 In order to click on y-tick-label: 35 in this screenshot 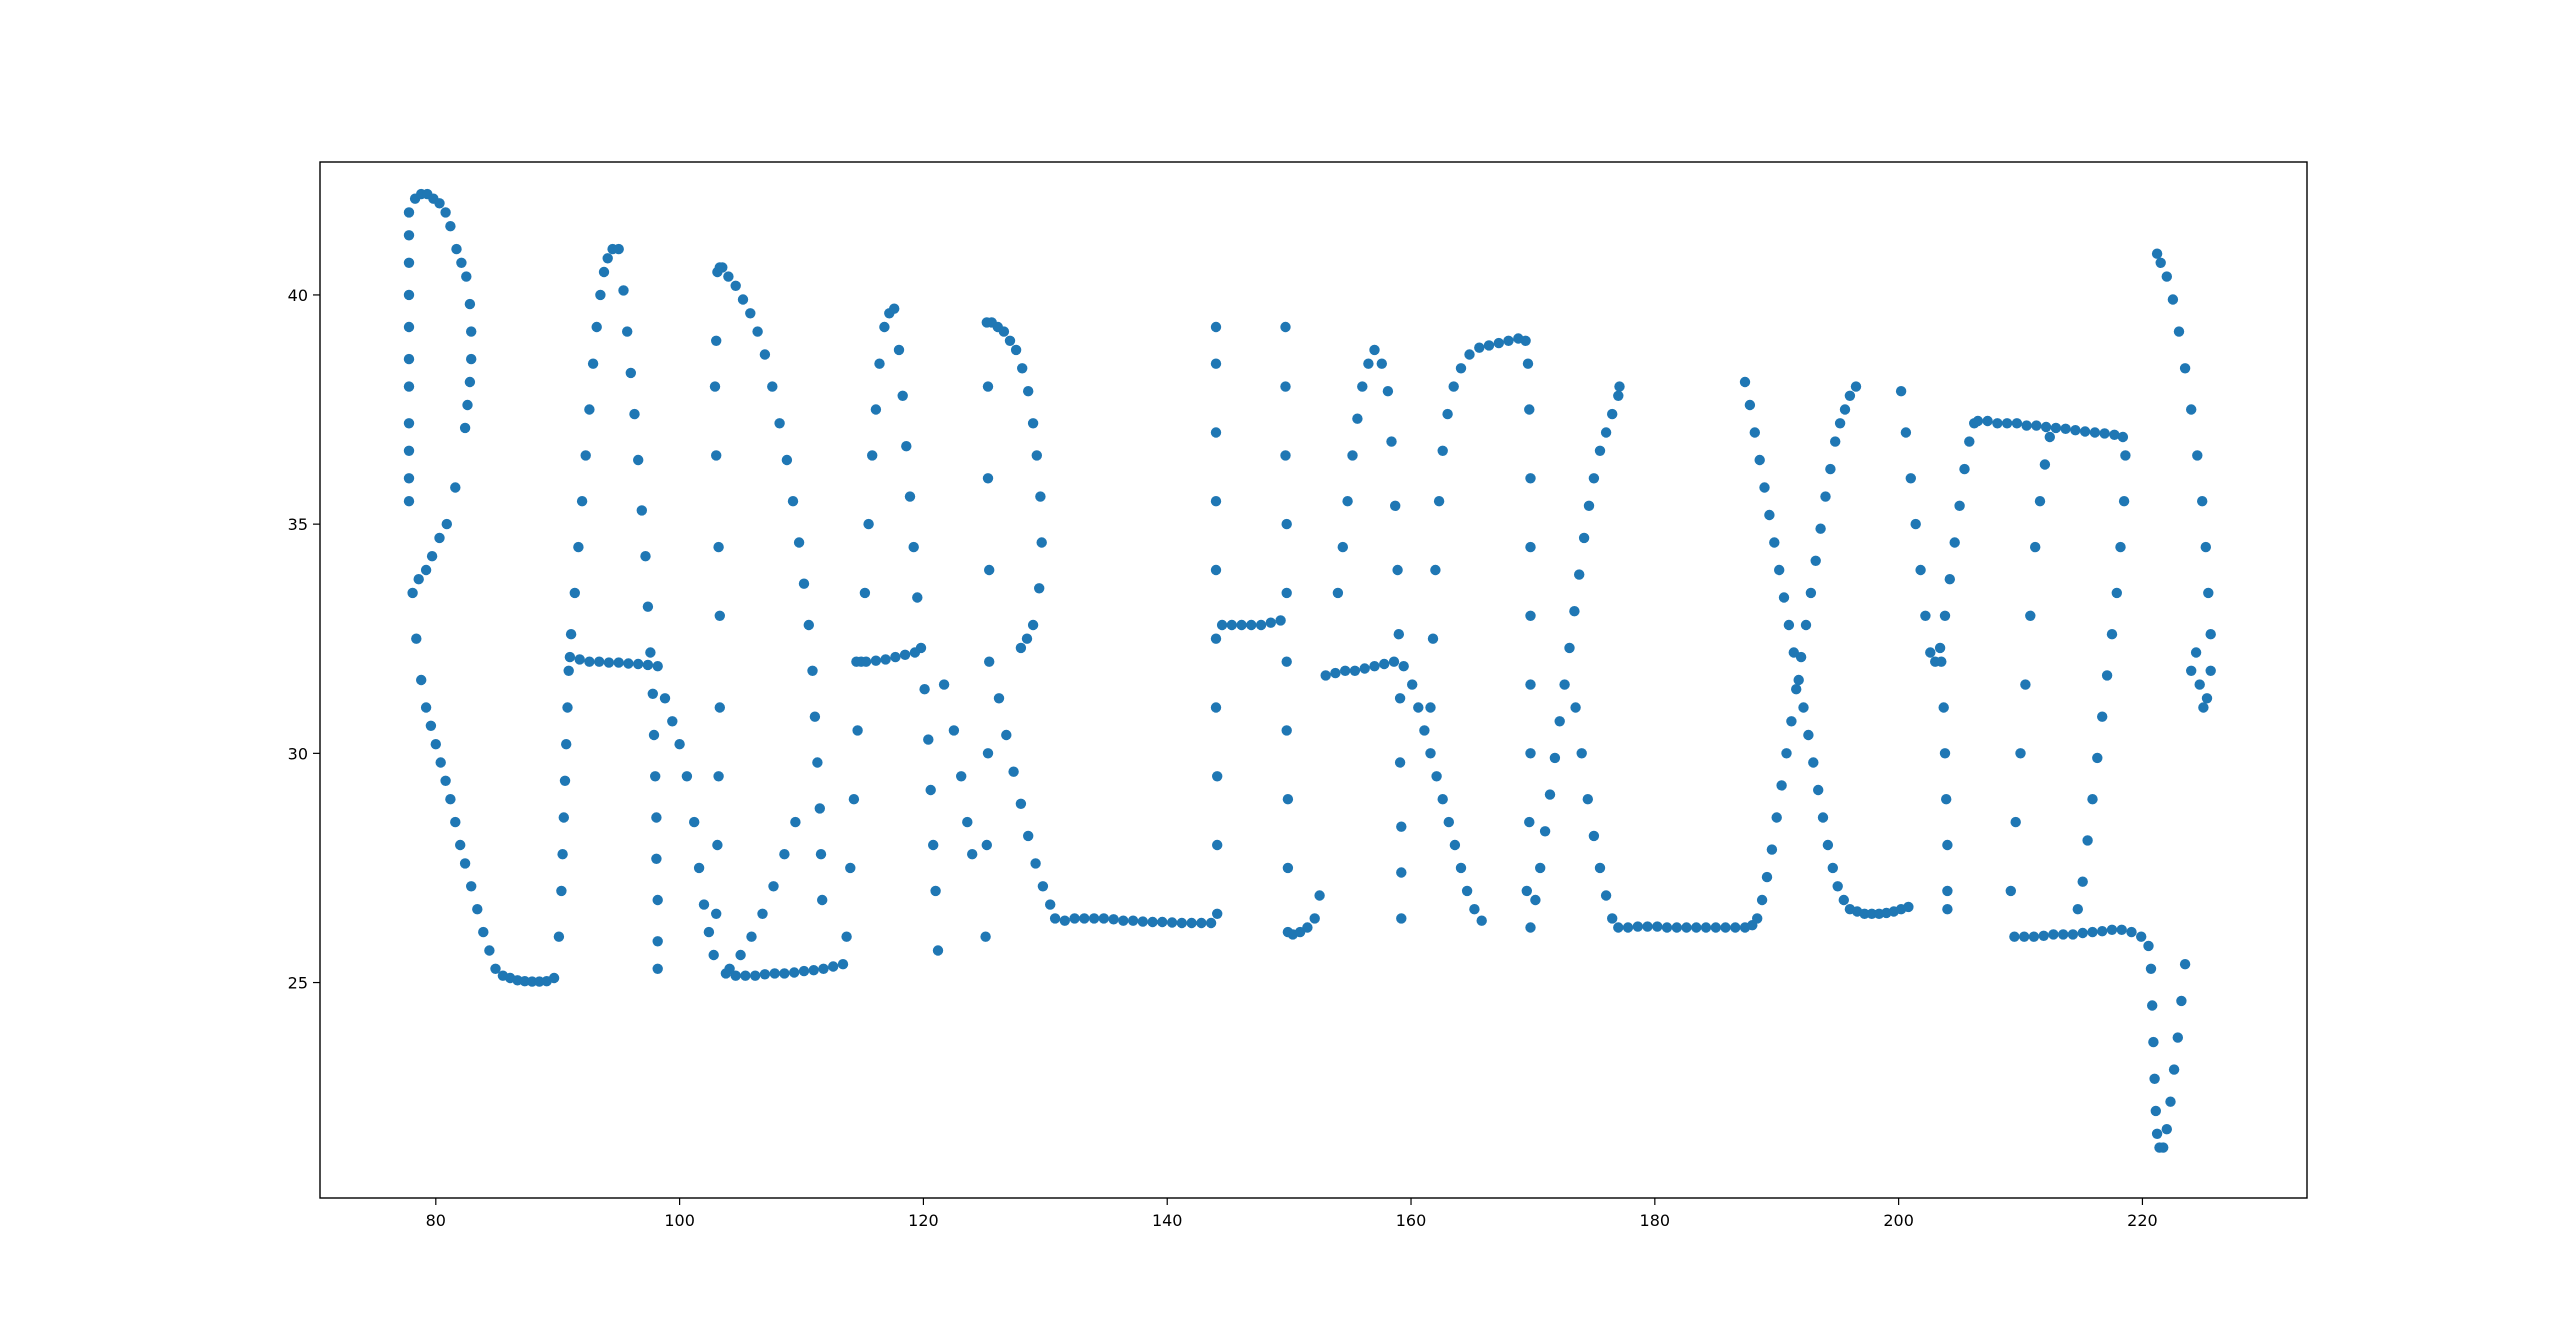, I will do `click(298, 524)`.